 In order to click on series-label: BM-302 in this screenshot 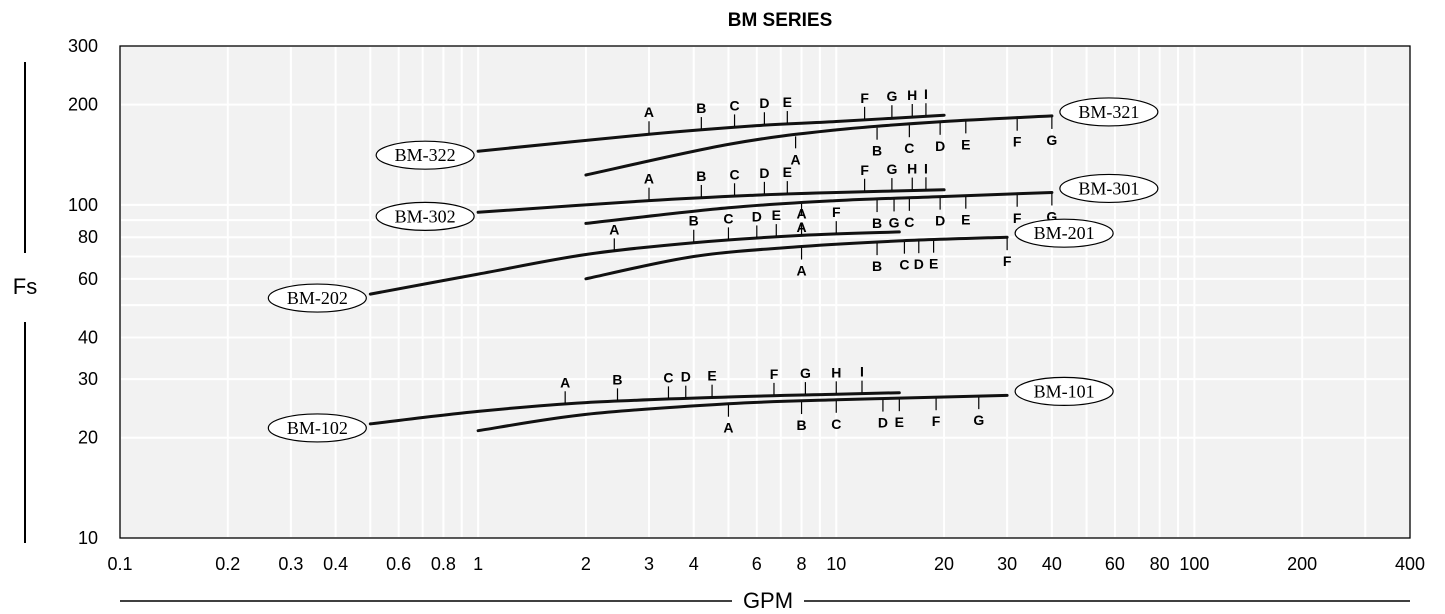, I will do `click(425, 216)`.